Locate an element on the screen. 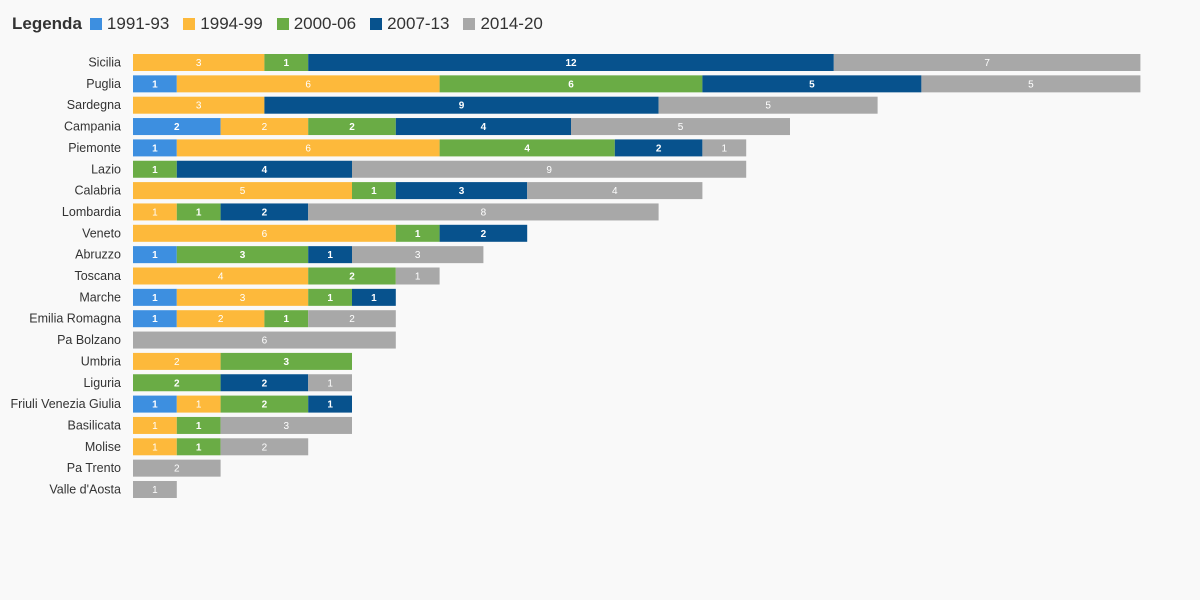 This screenshot has height=600, width=1200. legend-entry: 2007-13 is located at coordinates (409, 24).